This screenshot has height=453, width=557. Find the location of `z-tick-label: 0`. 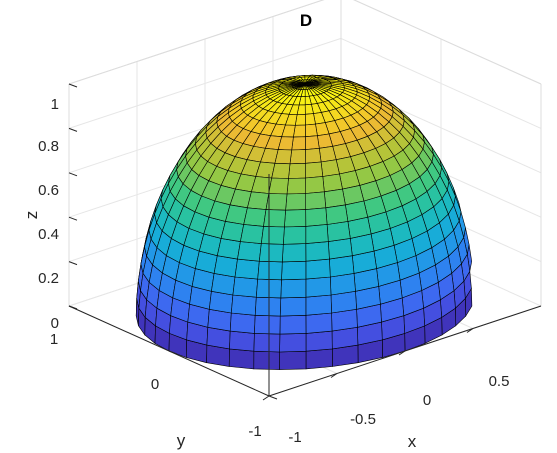

z-tick-label: 0 is located at coordinates (55, 323).